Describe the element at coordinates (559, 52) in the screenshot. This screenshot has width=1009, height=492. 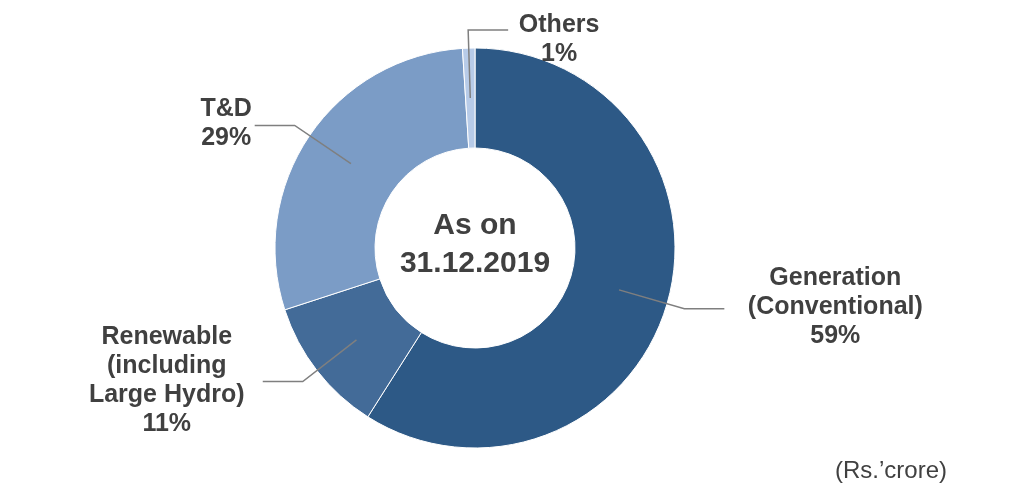
I see `data-label: 1%` at that location.